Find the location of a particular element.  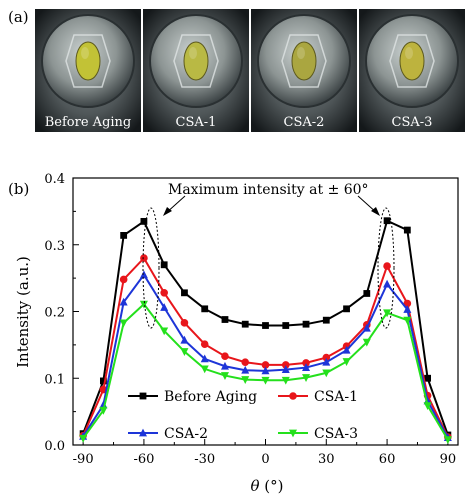

x-tick-label: -90 is located at coordinates (83, 459).